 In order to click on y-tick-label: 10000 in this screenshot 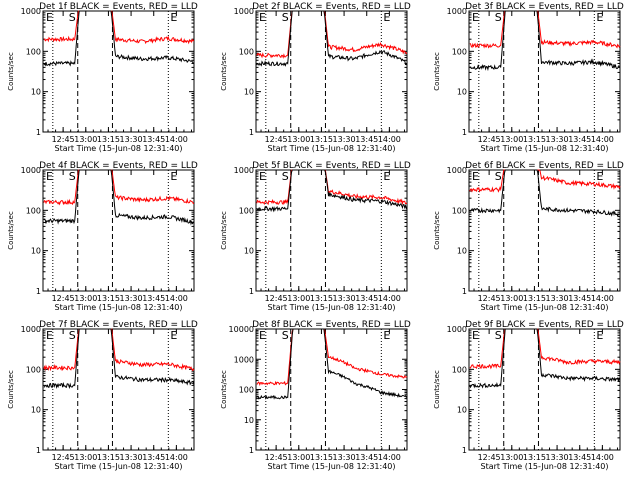, I will do `click(241, 329)`.